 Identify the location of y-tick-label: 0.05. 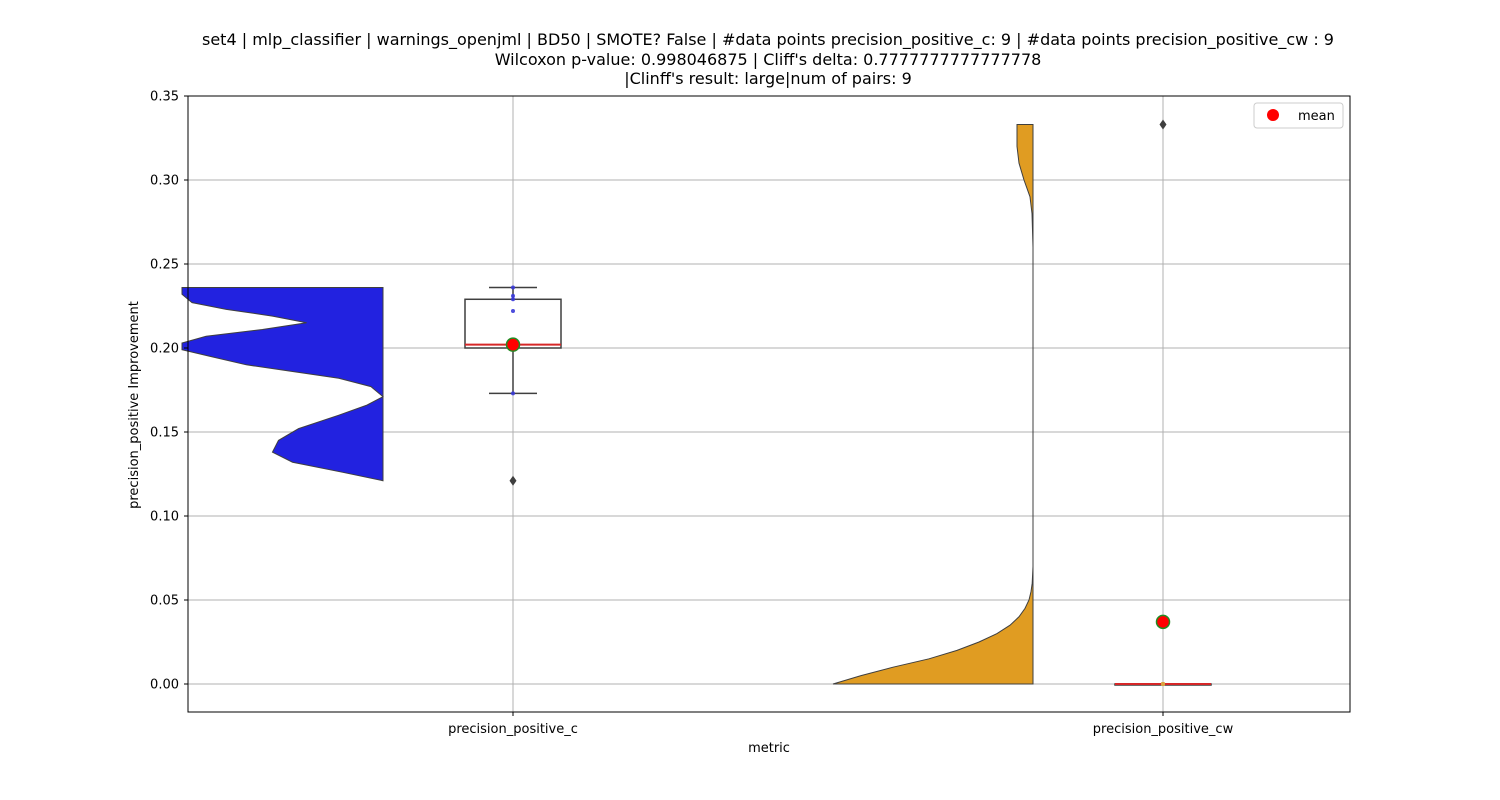
(164, 601).